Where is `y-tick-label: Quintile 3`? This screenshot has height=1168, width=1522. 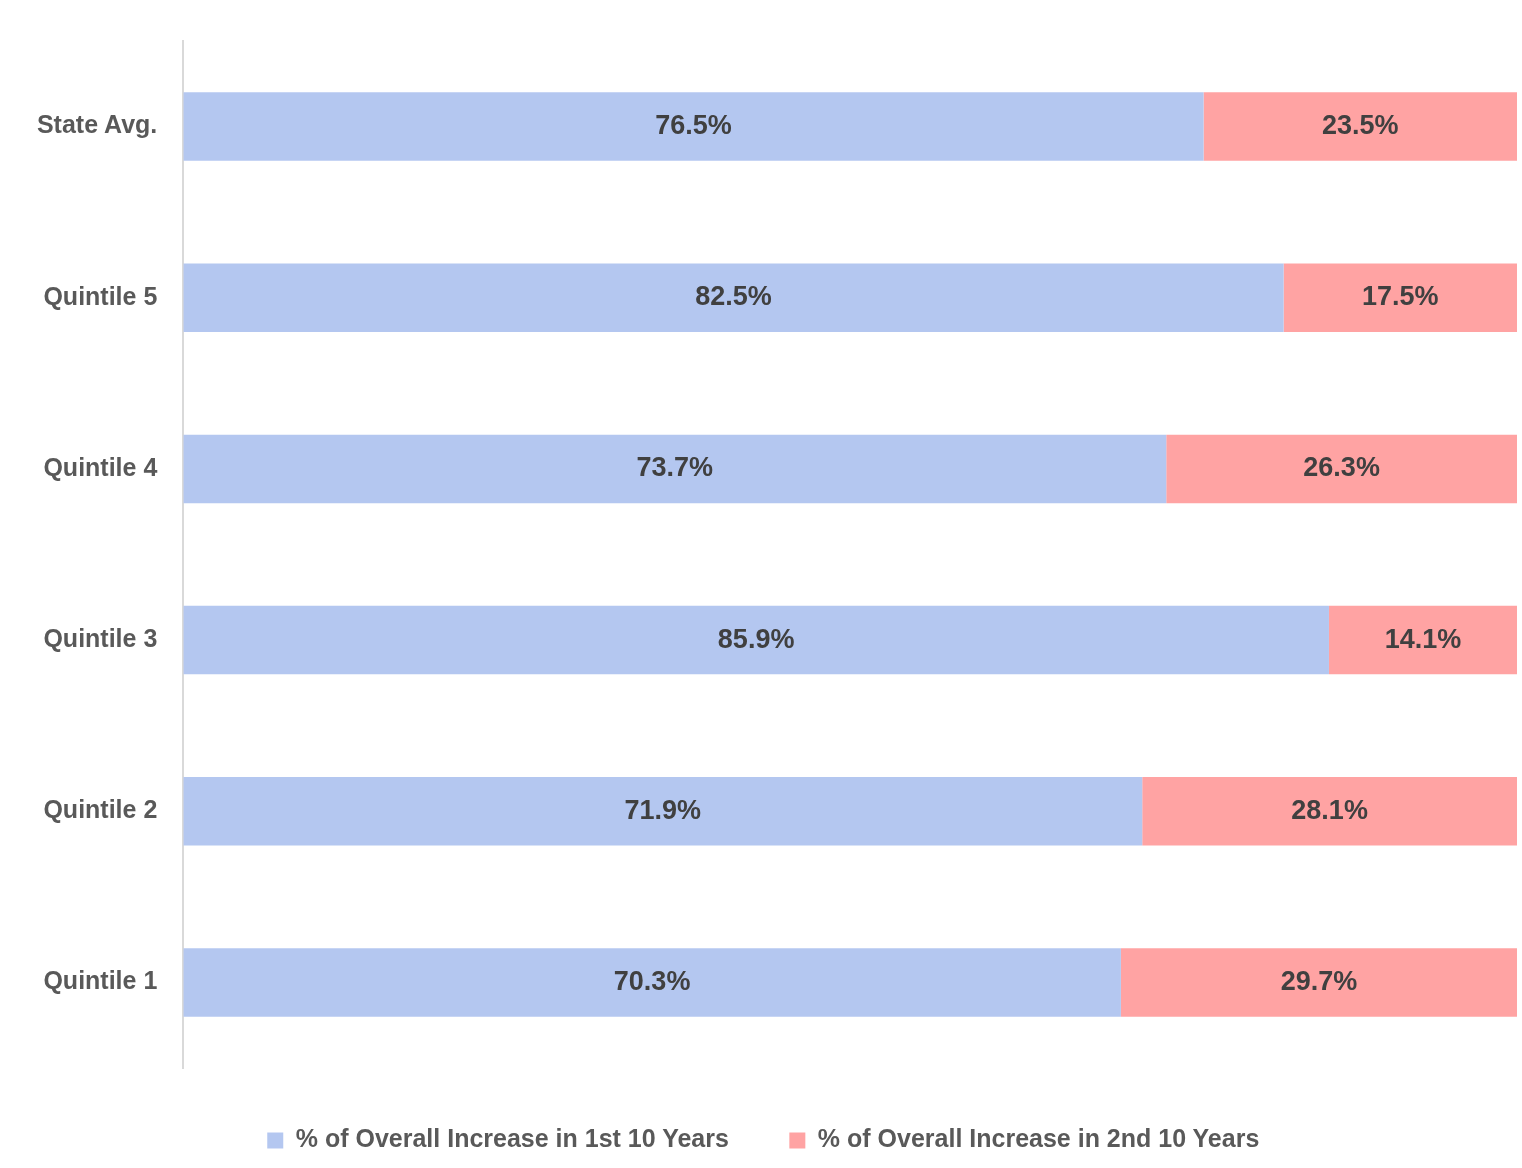 y-tick-label: Quintile 3 is located at coordinates (100, 637).